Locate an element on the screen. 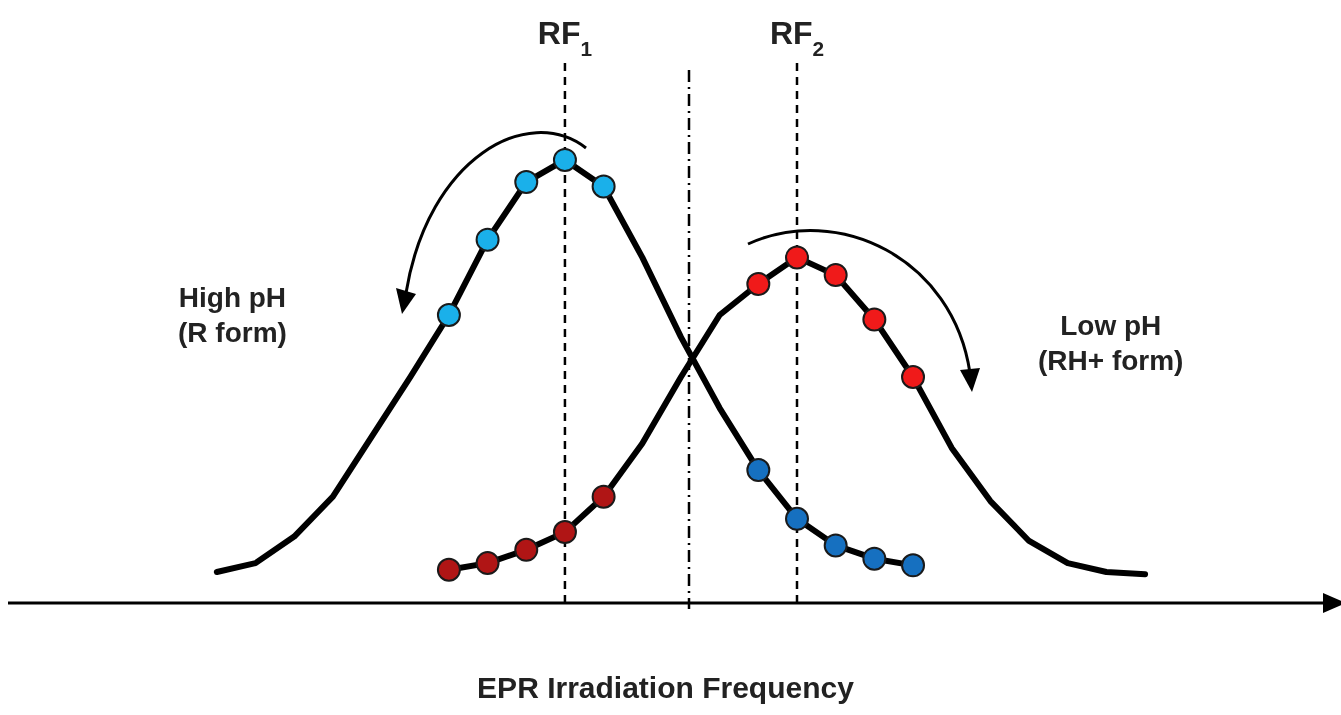  x-tick-label: RF$_{2}$ is located at coordinates (797, 37).